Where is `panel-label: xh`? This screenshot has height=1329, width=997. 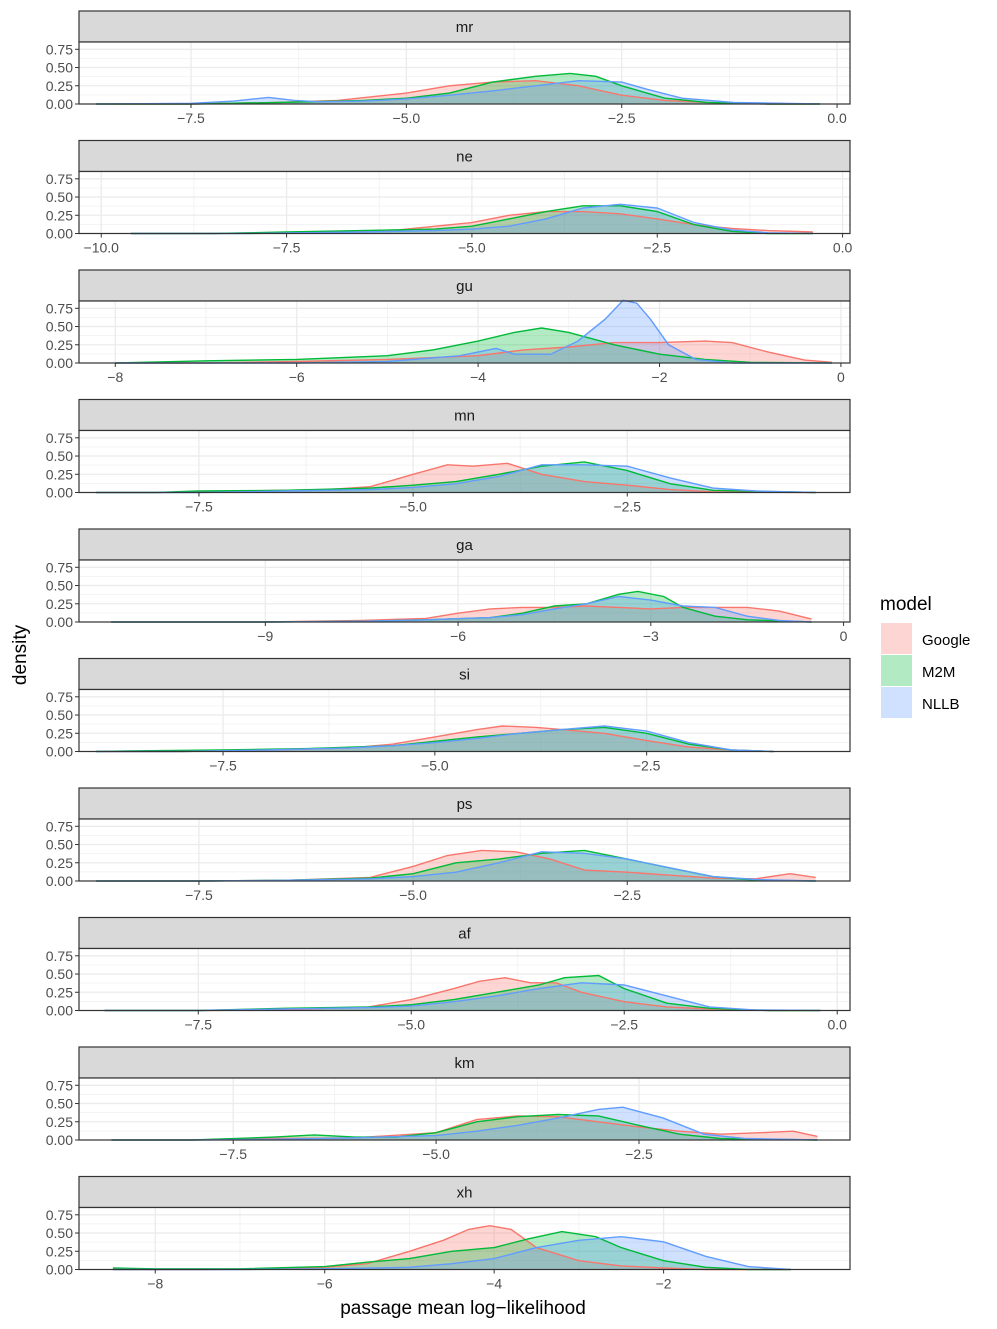 panel-label: xh is located at coordinates (465, 1193).